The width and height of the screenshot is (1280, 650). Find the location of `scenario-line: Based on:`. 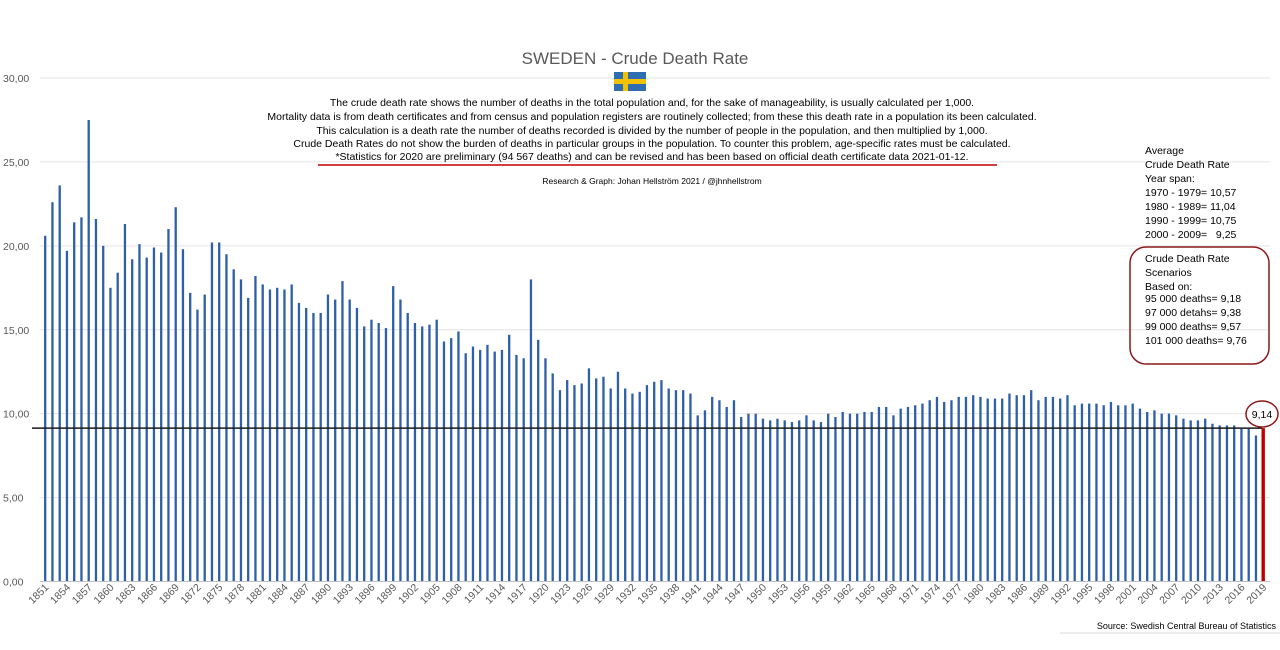

scenario-line: Based on: is located at coordinates (1168, 287).